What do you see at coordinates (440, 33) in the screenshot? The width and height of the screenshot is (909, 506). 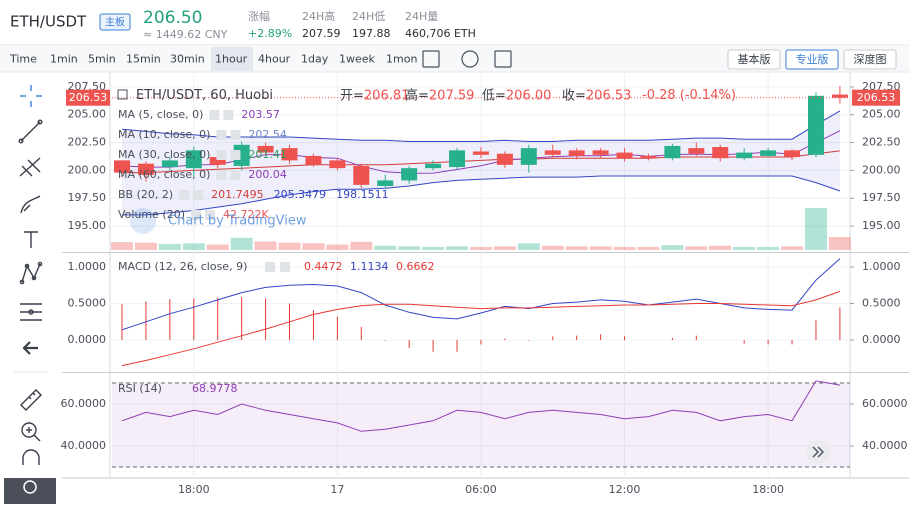 I see `stat-value: 460,706 ETH` at bounding box center [440, 33].